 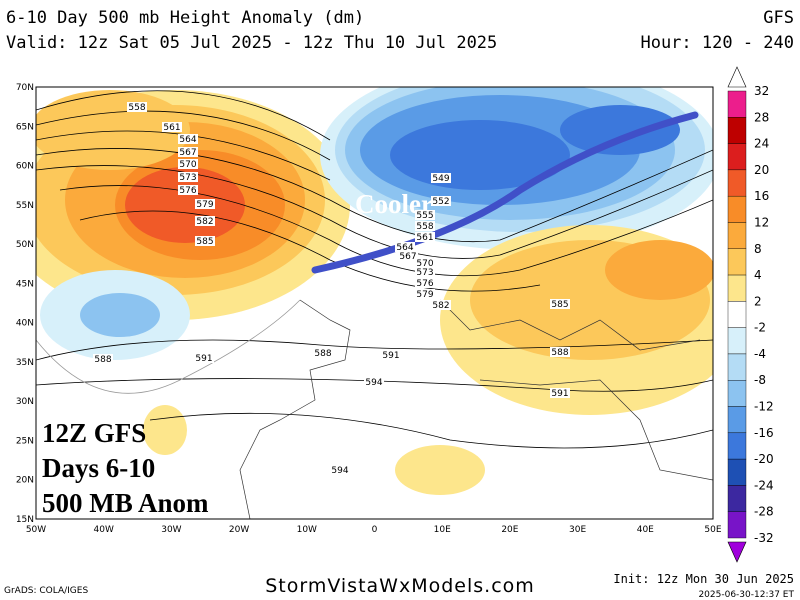 What do you see at coordinates (760, 354) in the screenshot?
I see `colorbar-label: -4` at bounding box center [760, 354].